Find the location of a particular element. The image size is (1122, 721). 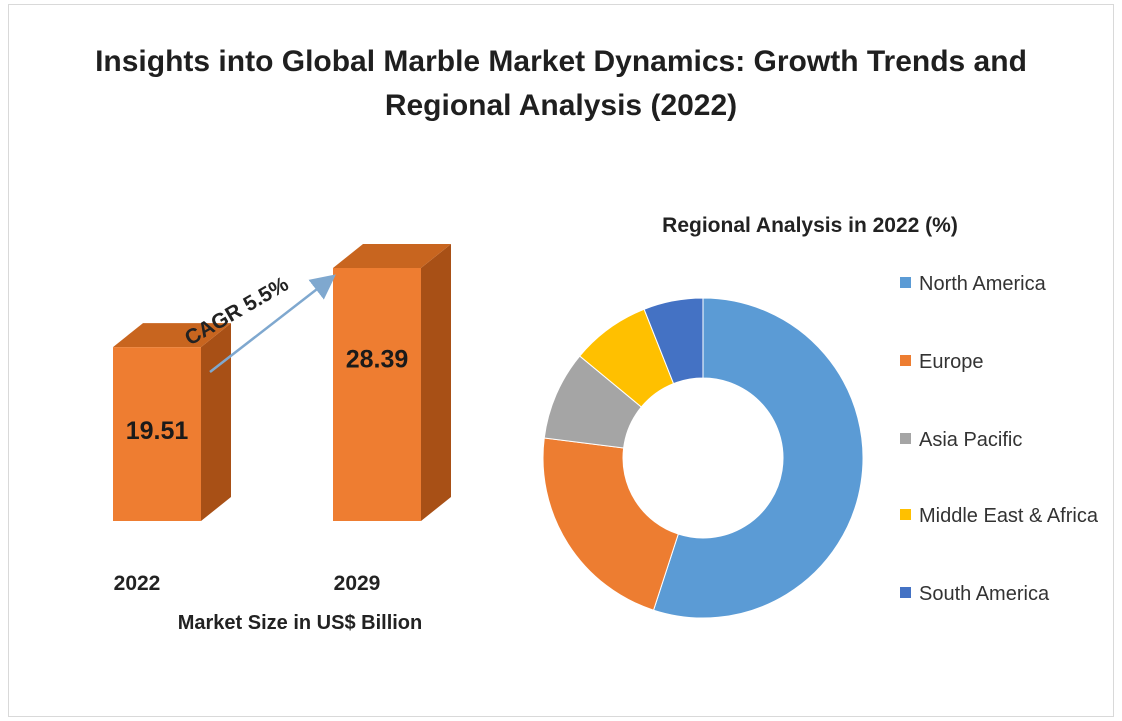

legend-item: South America is located at coordinates (999, 594).